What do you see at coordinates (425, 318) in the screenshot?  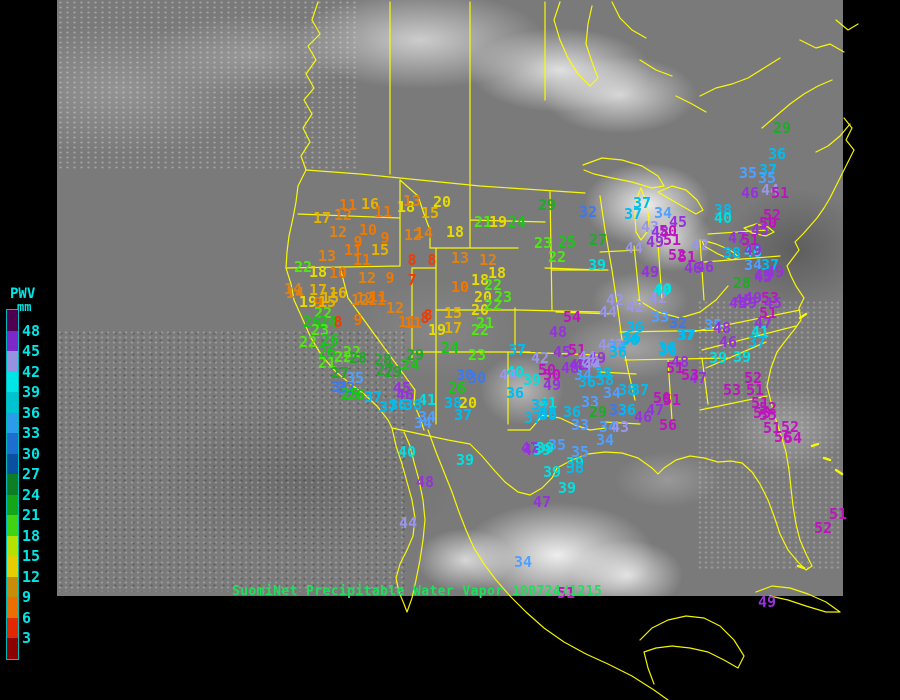 I see `station-value: 8` at bounding box center [425, 318].